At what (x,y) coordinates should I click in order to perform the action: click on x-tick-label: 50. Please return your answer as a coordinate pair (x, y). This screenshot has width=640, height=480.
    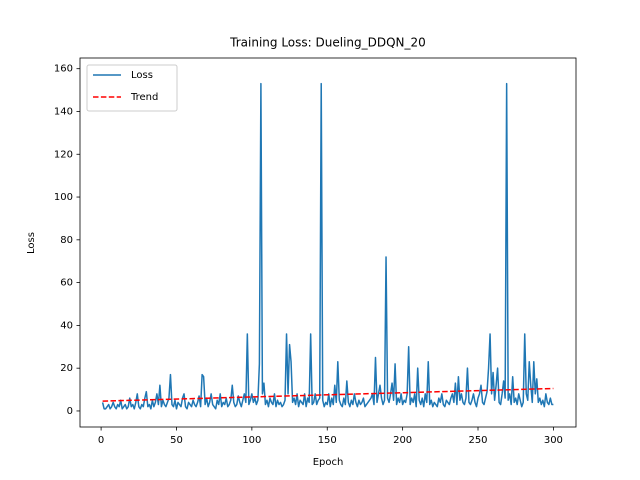
    Looking at the image, I should click on (176, 440).